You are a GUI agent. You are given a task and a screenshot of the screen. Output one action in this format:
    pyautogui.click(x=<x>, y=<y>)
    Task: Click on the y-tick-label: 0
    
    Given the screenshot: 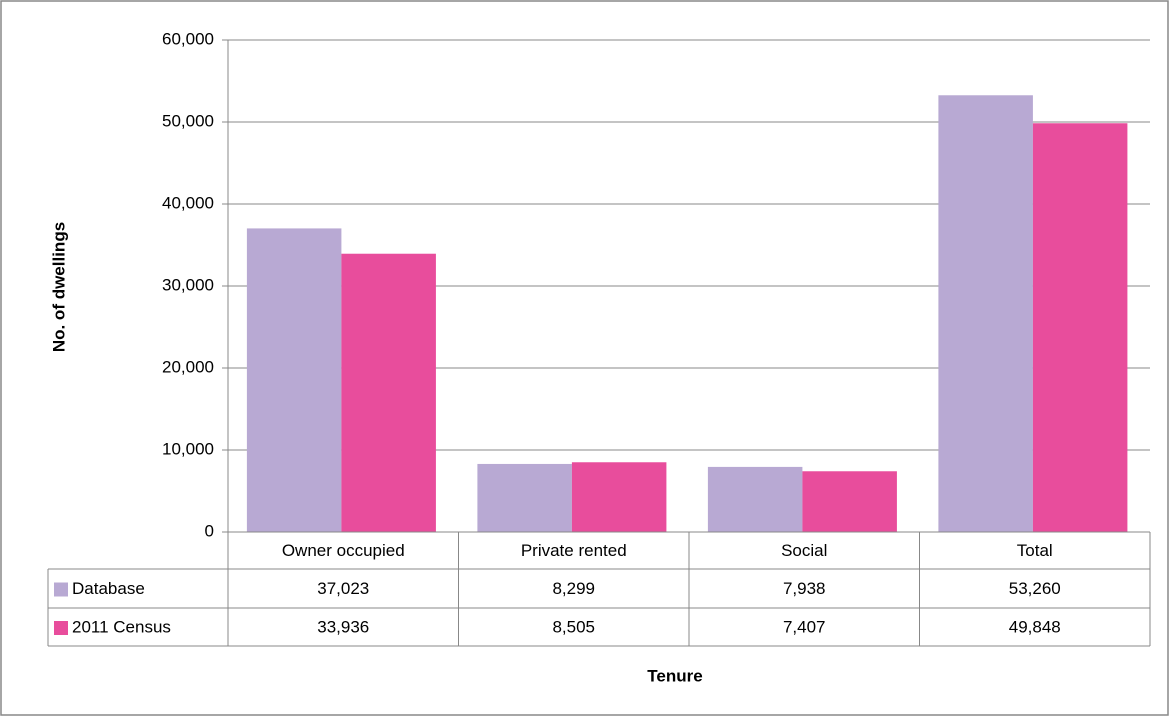 What is the action you would take?
    pyautogui.click(x=209, y=530)
    